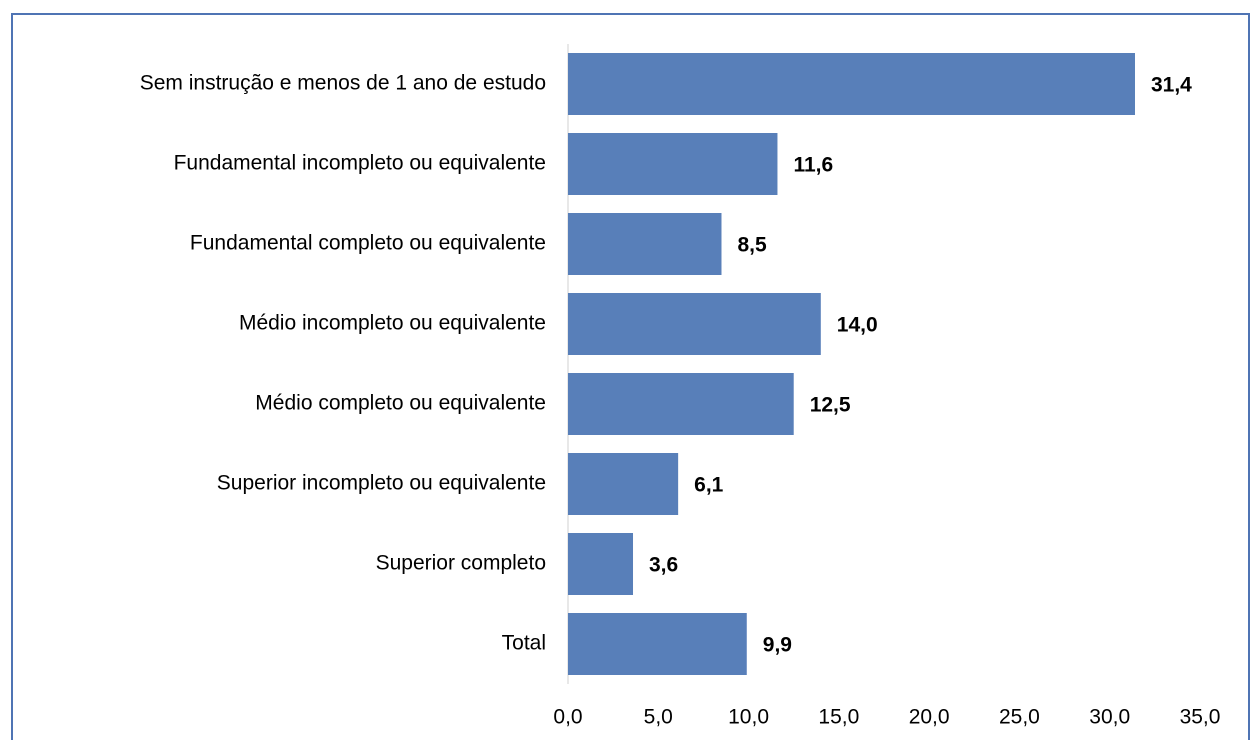 This screenshot has width=1251, height=740. Describe the element at coordinates (1109, 717) in the screenshot. I see `x-tick-label: 30,0` at that location.